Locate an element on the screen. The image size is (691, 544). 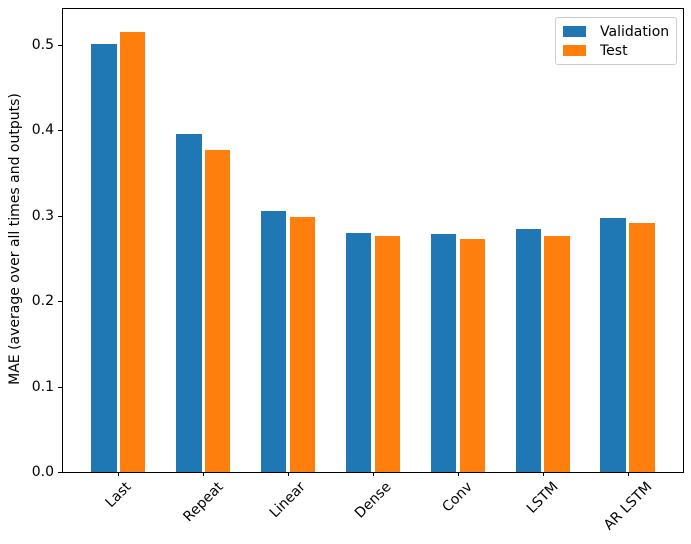
y-tick-label: 0.0 is located at coordinates (42, 472).